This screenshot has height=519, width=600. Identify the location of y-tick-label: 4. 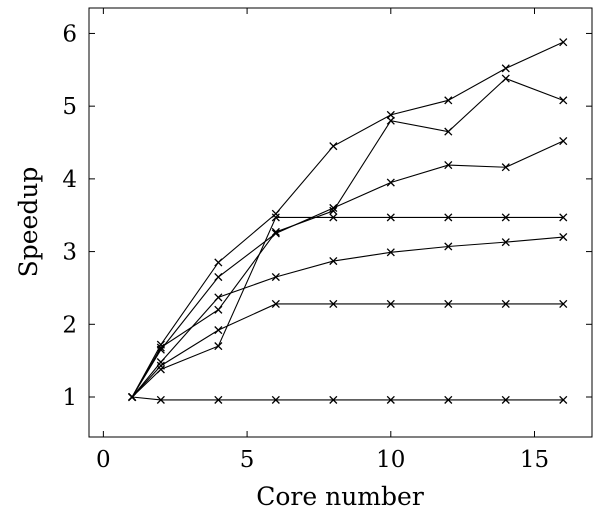
(69, 180).